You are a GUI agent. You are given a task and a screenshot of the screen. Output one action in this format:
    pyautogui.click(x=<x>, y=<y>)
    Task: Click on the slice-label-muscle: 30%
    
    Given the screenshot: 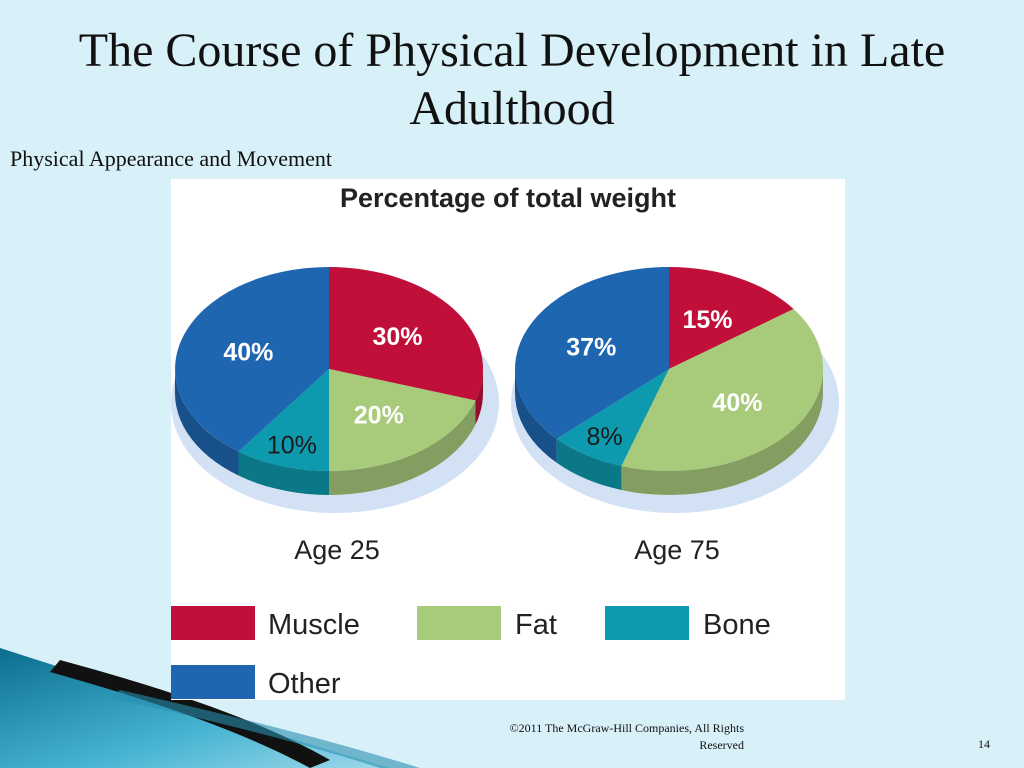 What is the action you would take?
    pyautogui.click(x=397, y=337)
    